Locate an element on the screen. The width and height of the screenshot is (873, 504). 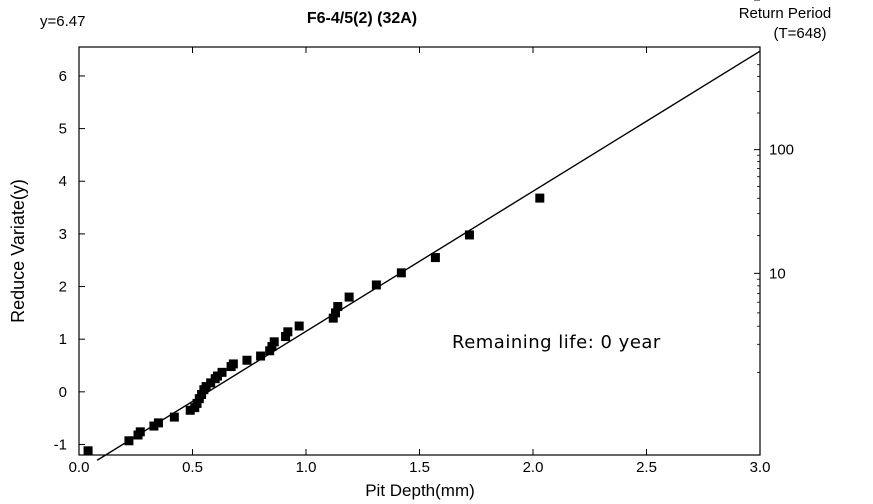
x-tick-label: 0.5 is located at coordinates (192, 467).